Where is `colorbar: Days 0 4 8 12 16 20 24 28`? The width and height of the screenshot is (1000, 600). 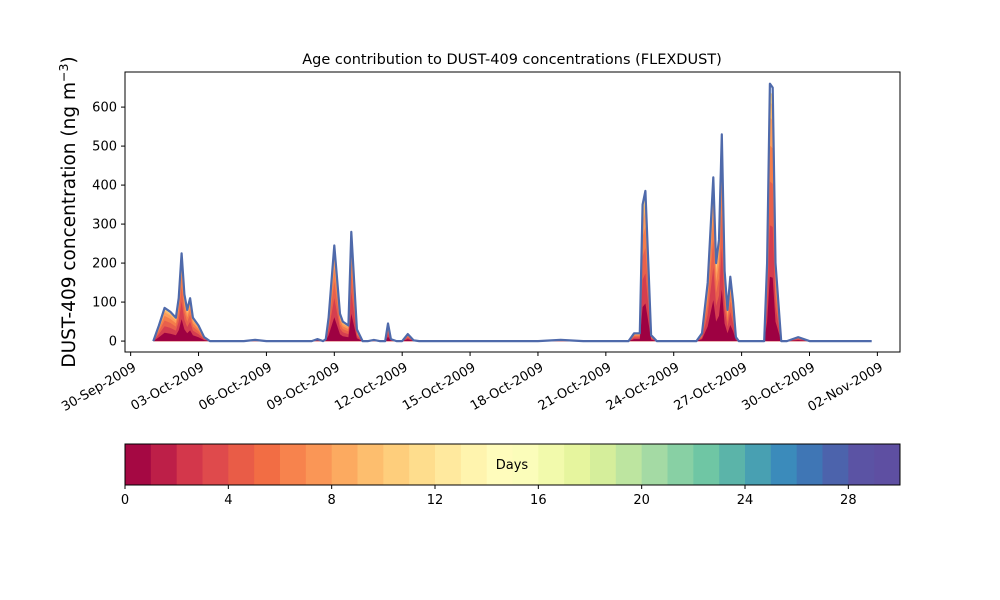
colorbar: Days 0 4 8 12 16 20 24 28 is located at coordinates (511, 475).